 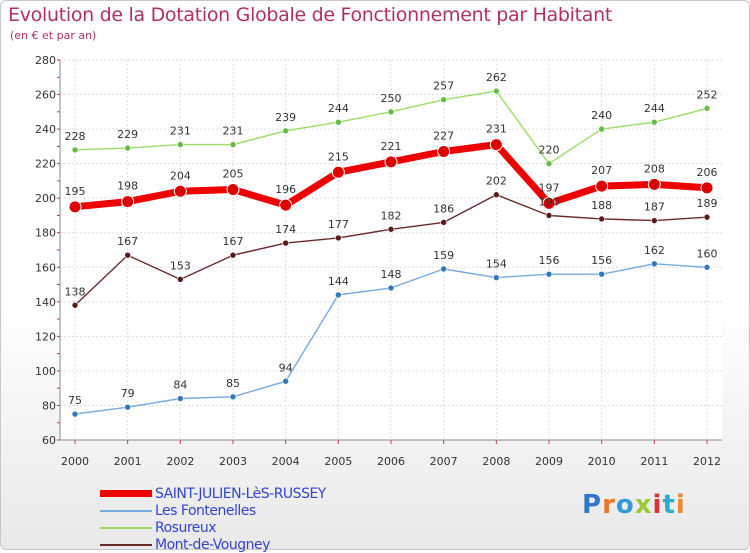 I want to click on legend-item-les-fontenelles: Les Fontenelles, so click(x=213, y=510).